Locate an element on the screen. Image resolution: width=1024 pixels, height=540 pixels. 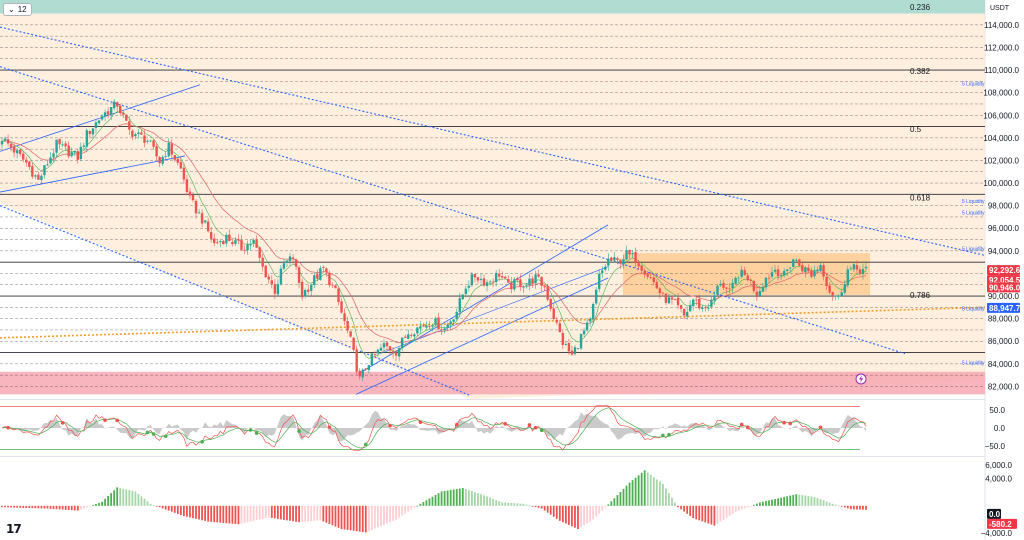
price-tick-label: 94,000.0 is located at coordinates (1004, 251).